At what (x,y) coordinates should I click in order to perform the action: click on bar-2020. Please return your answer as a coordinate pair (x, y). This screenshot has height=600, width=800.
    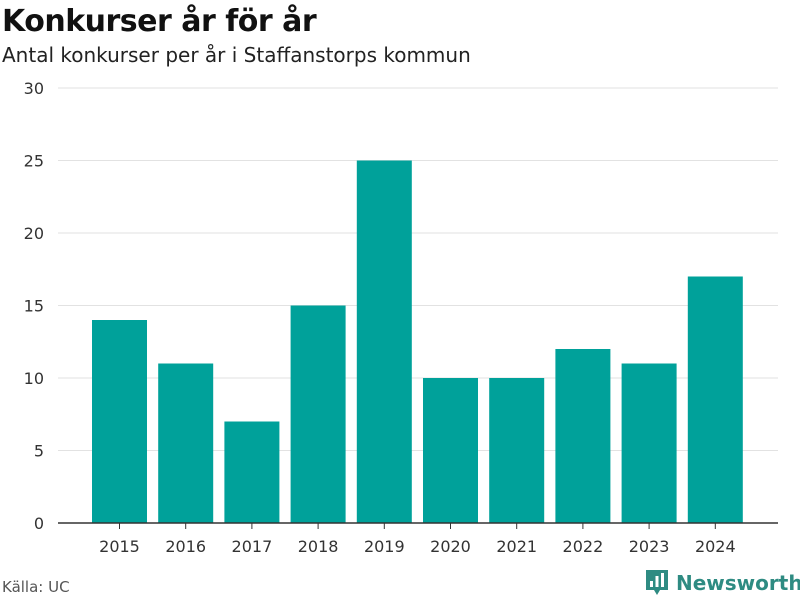
    Looking at the image, I should click on (450, 450).